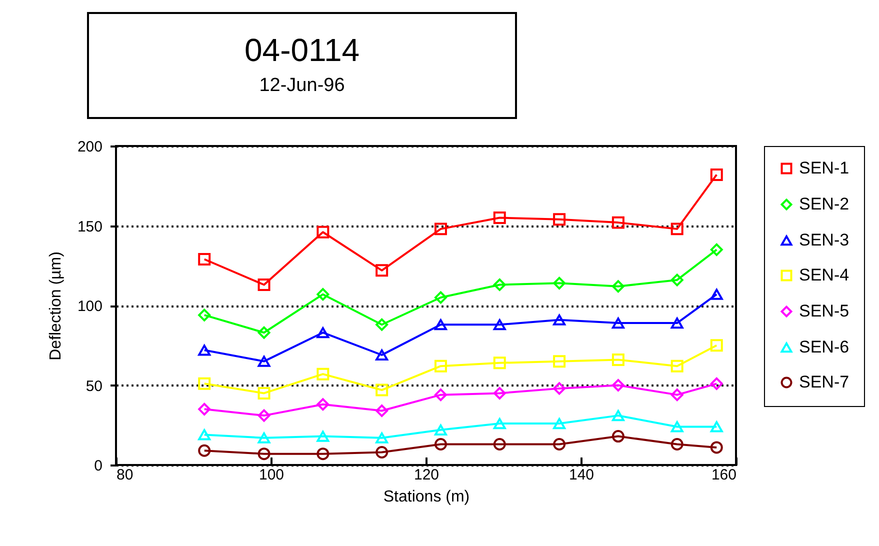 Image resolution: width=879 pixels, height=546 pixels. I want to click on legend-label: SEN-7, so click(824, 382).